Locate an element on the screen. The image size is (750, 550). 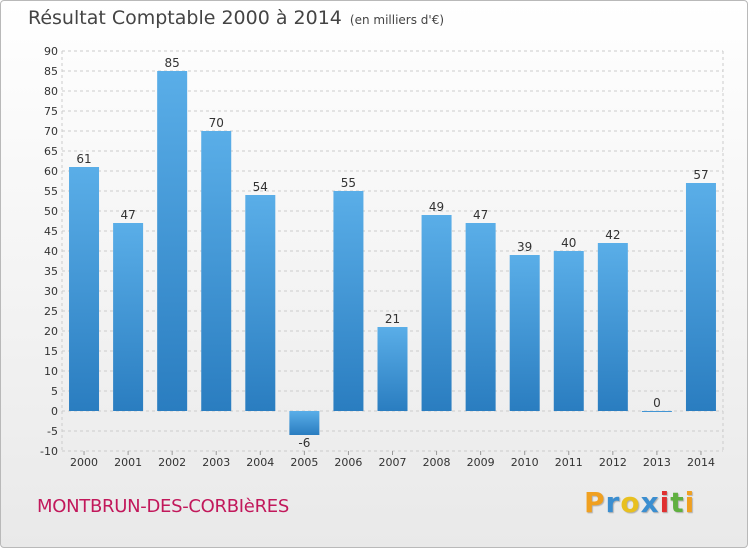
y-tick-label: 45 is located at coordinates (51, 231).